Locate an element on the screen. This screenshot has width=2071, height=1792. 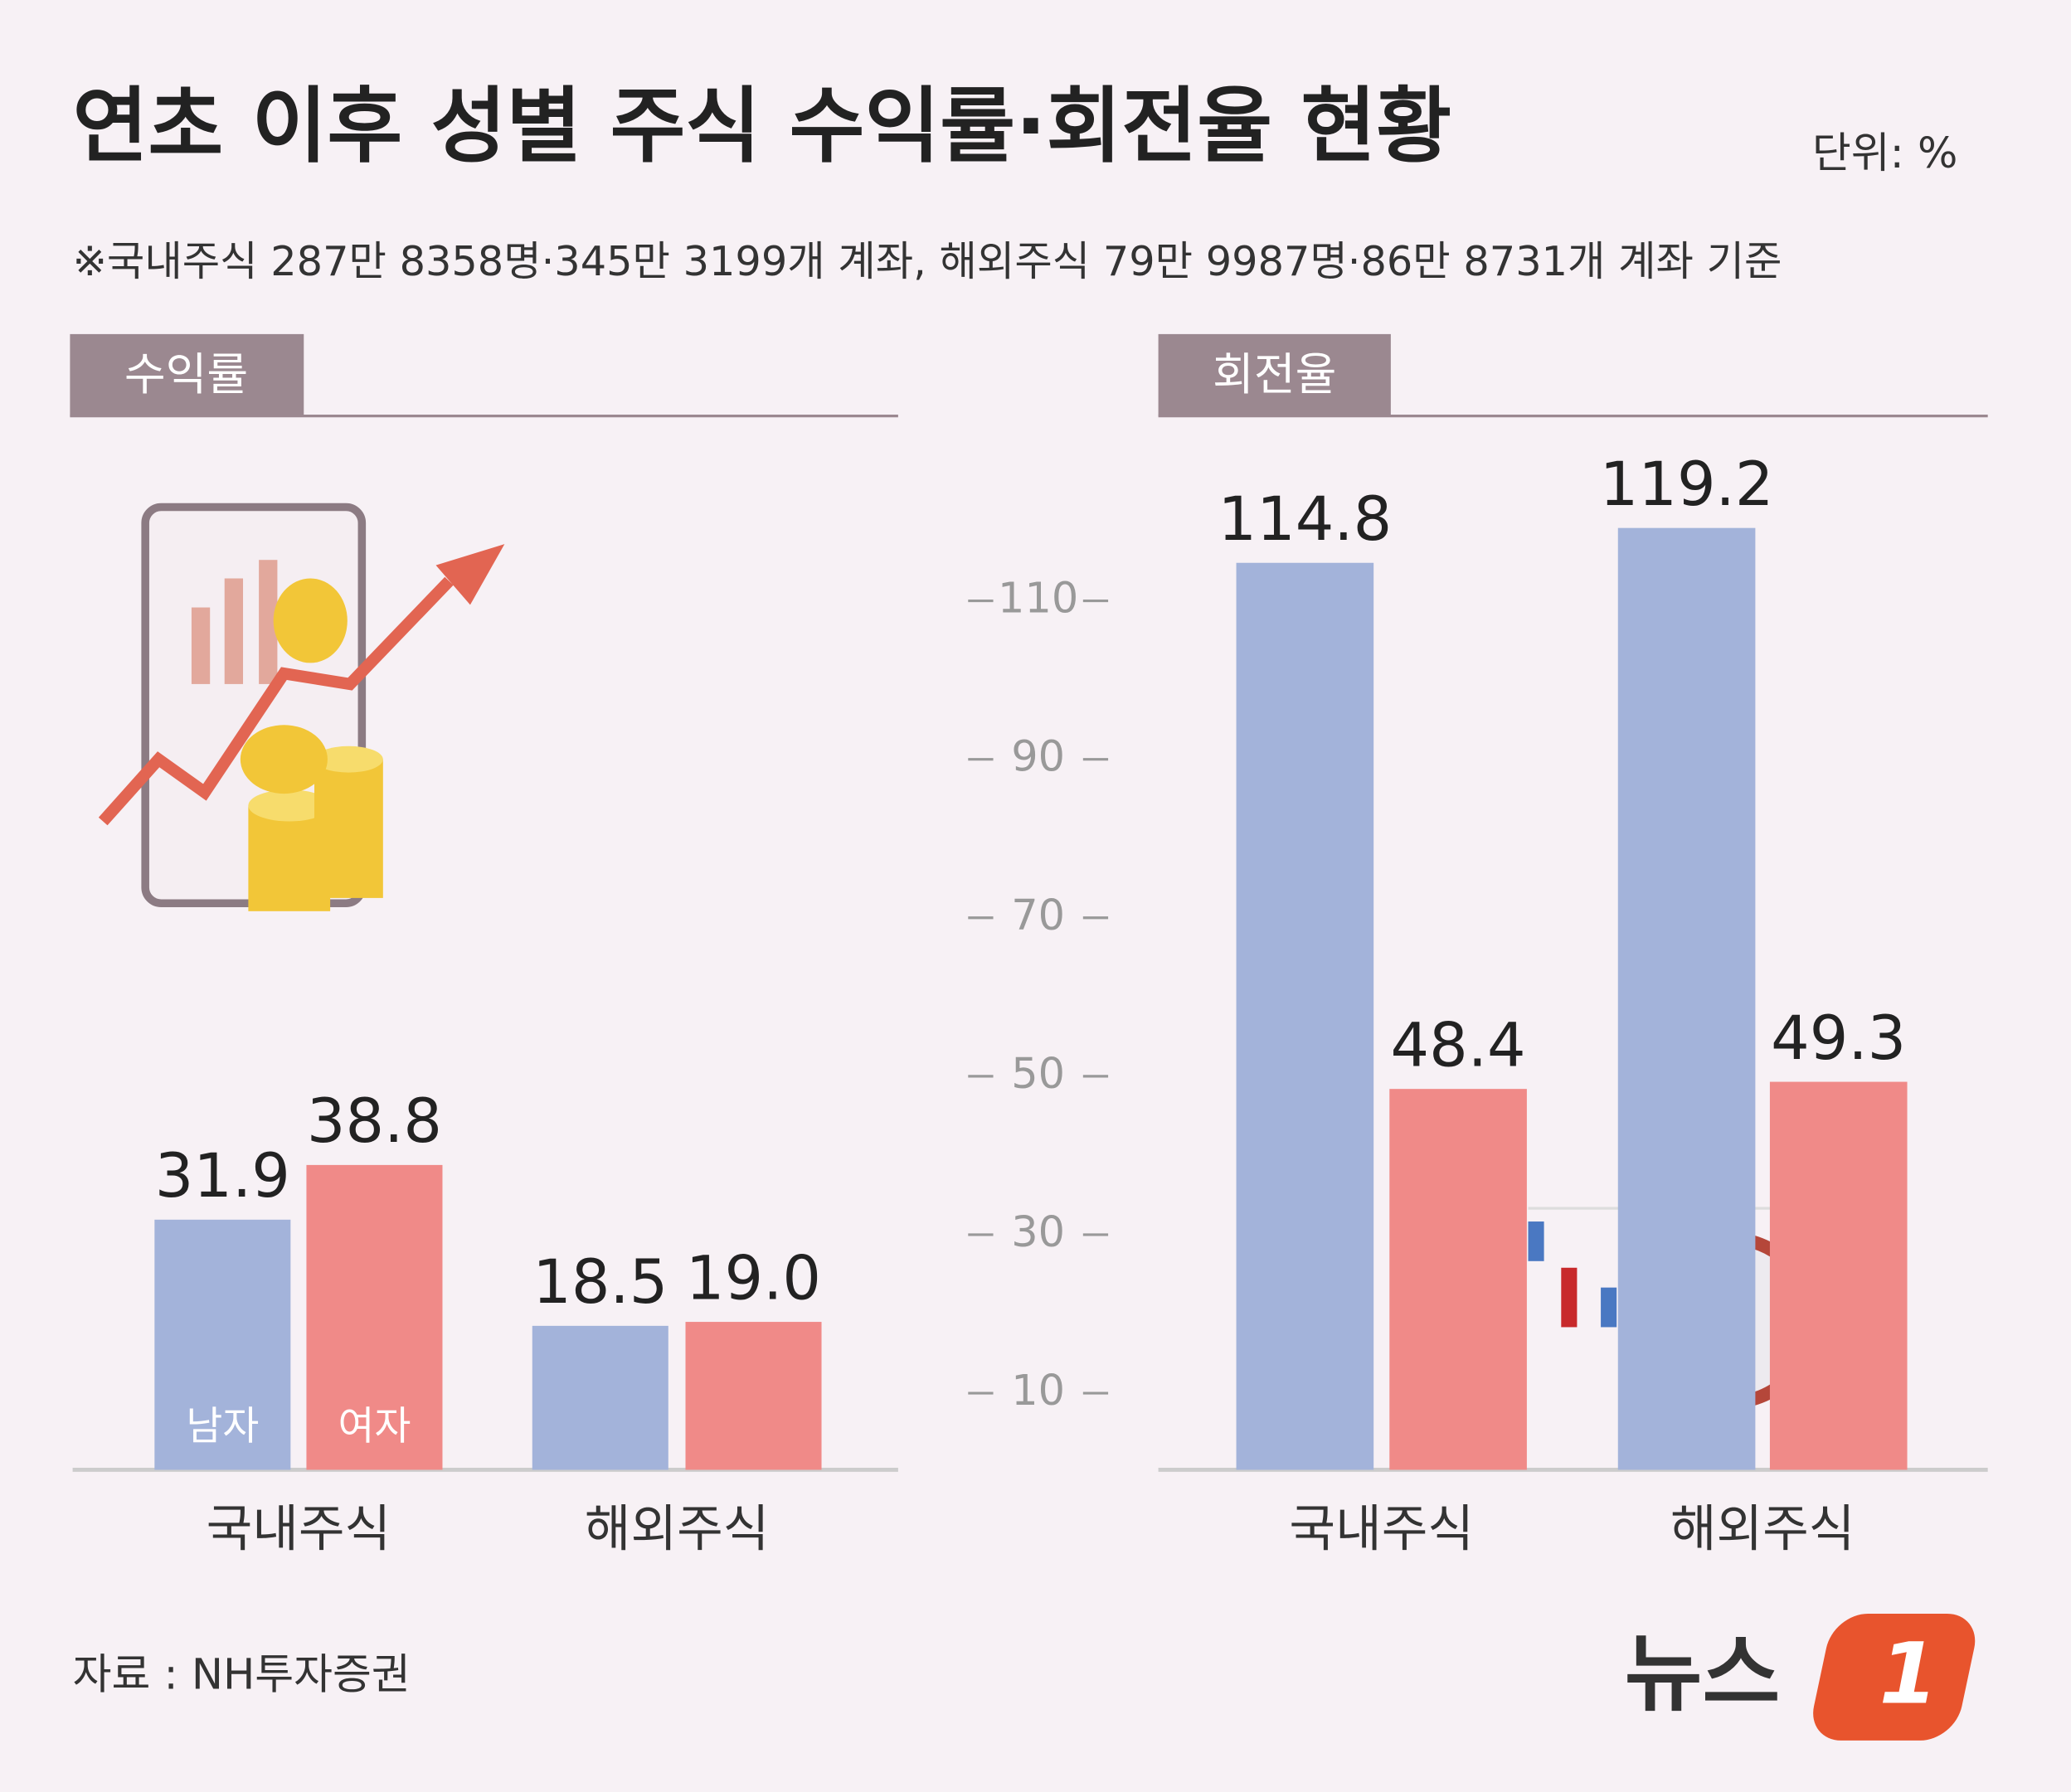
illustration is located at coordinates (301, 707).